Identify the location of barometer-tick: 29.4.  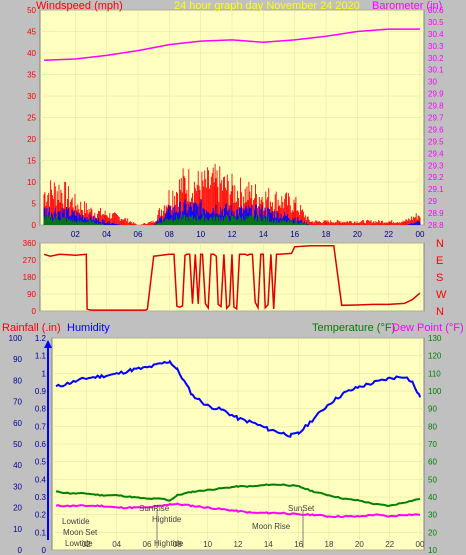
(436, 153).